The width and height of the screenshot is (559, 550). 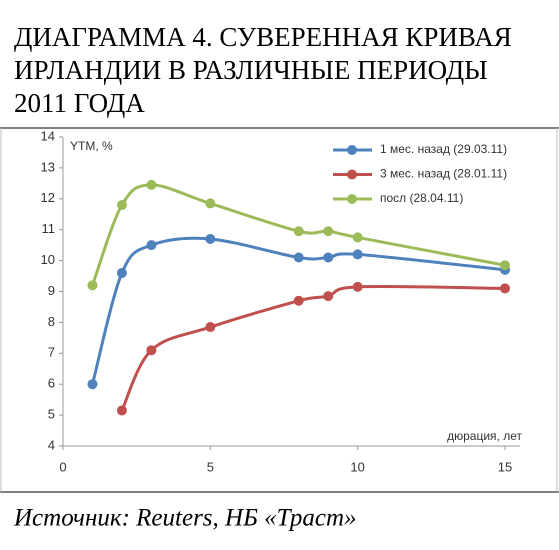 I want to click on x-tick-label: 0, so click(x=62, y=466).